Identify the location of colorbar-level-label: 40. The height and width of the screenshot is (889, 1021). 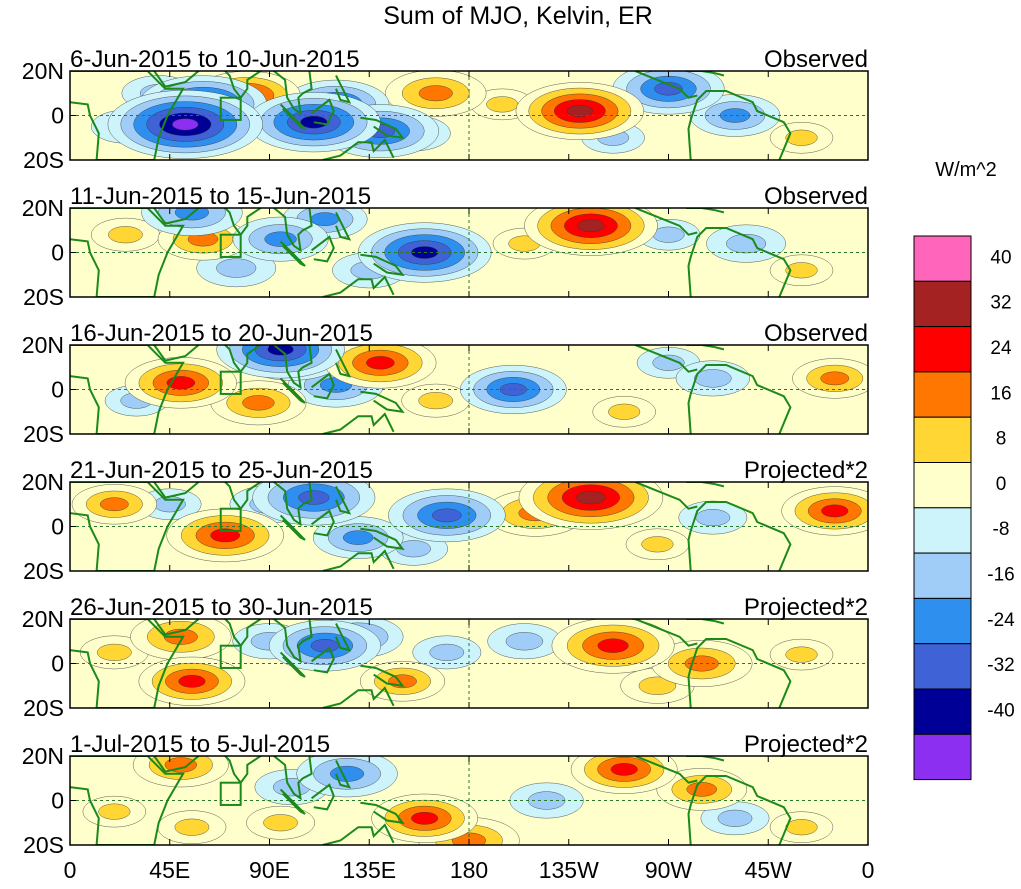
(1000, 257).